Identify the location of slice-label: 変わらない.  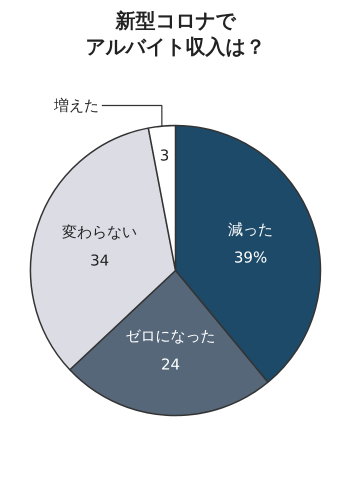
(100, 231).